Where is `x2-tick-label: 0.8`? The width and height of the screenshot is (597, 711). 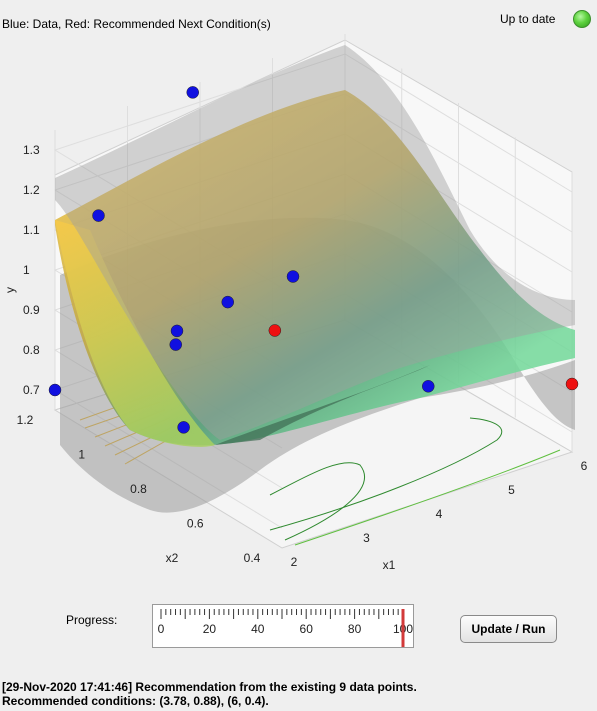 x2-tick-label: 0.8 is located at coordinates (138, 489).